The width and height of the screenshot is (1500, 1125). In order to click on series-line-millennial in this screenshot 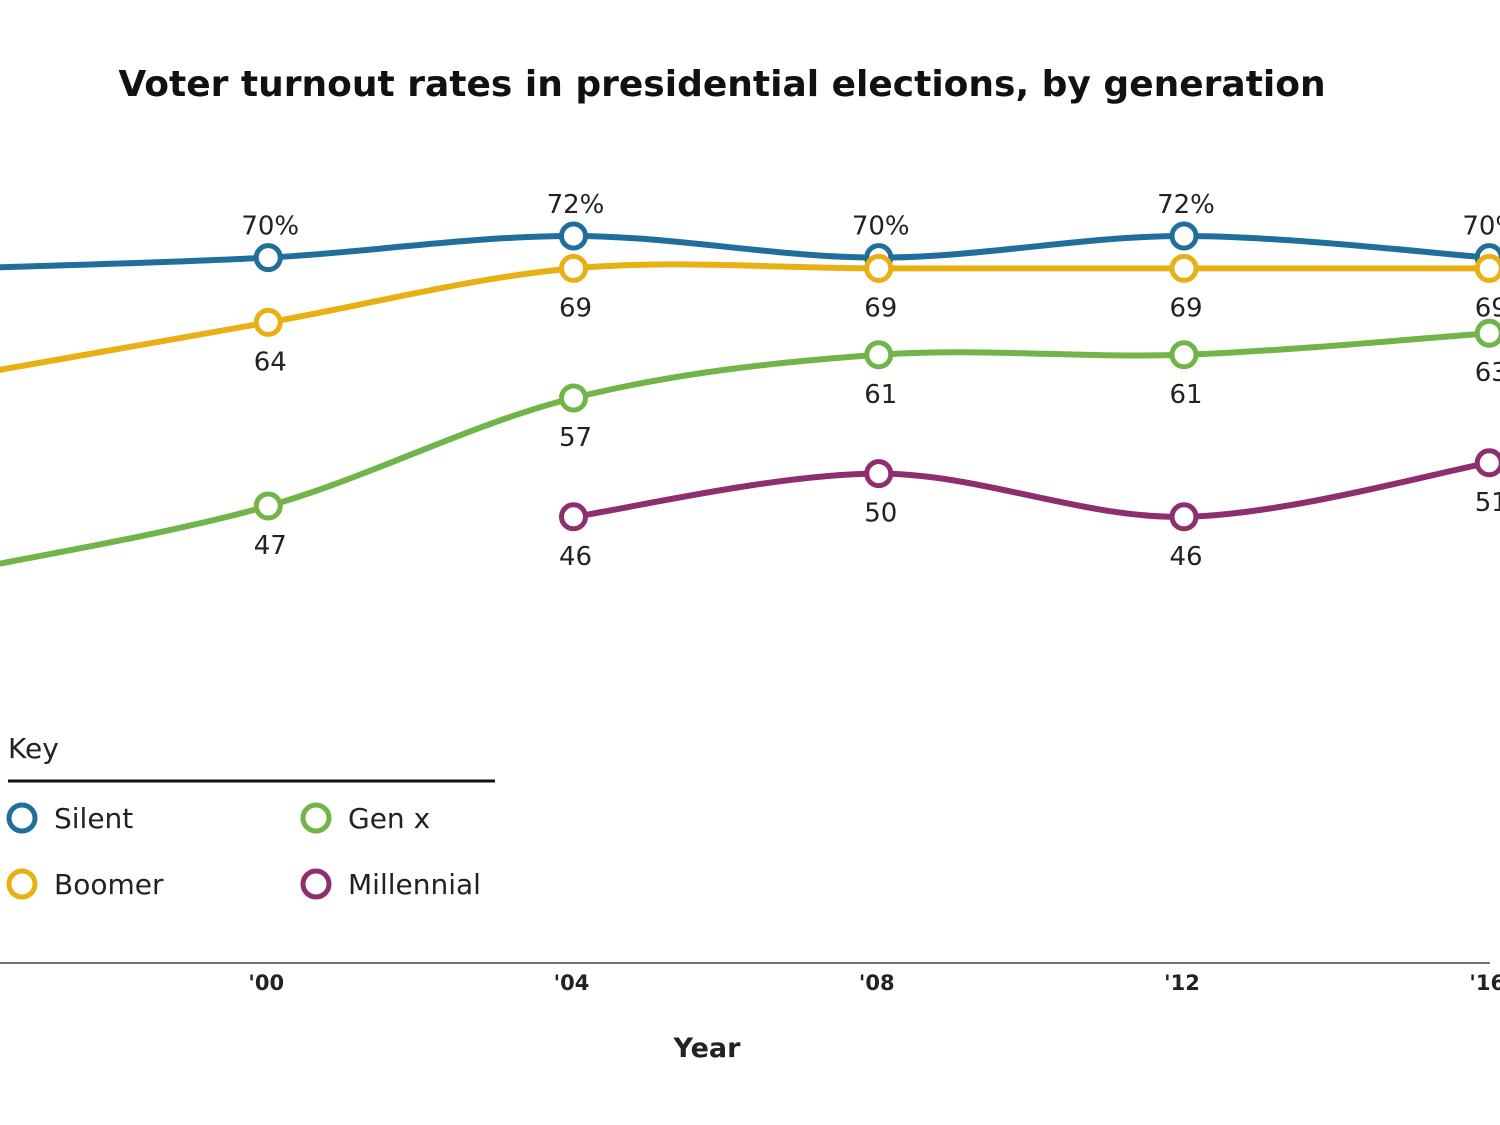, I will do `click(1031, 489)`.